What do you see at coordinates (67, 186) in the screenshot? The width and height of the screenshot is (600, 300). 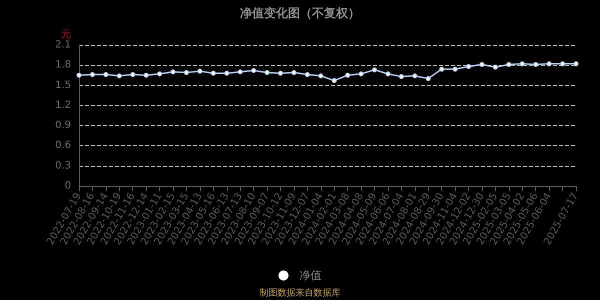 I see `y-tick-label: 0` at bounding box center [67, 186].